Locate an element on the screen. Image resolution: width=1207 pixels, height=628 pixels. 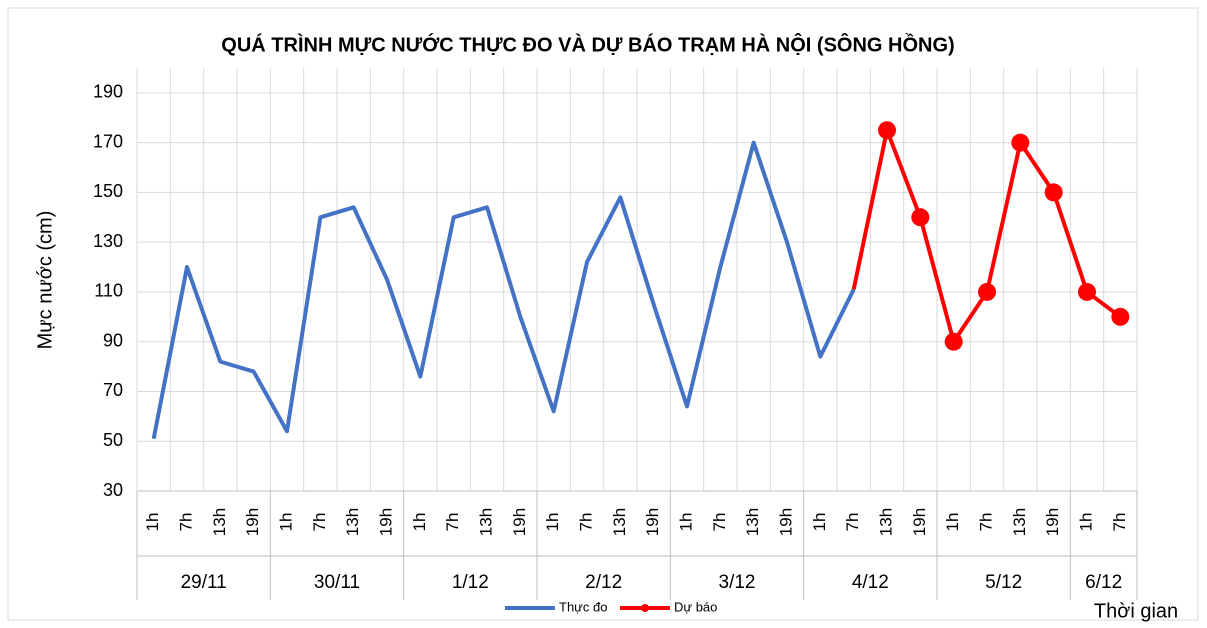
series-line is located at coordinates (1003, 236).